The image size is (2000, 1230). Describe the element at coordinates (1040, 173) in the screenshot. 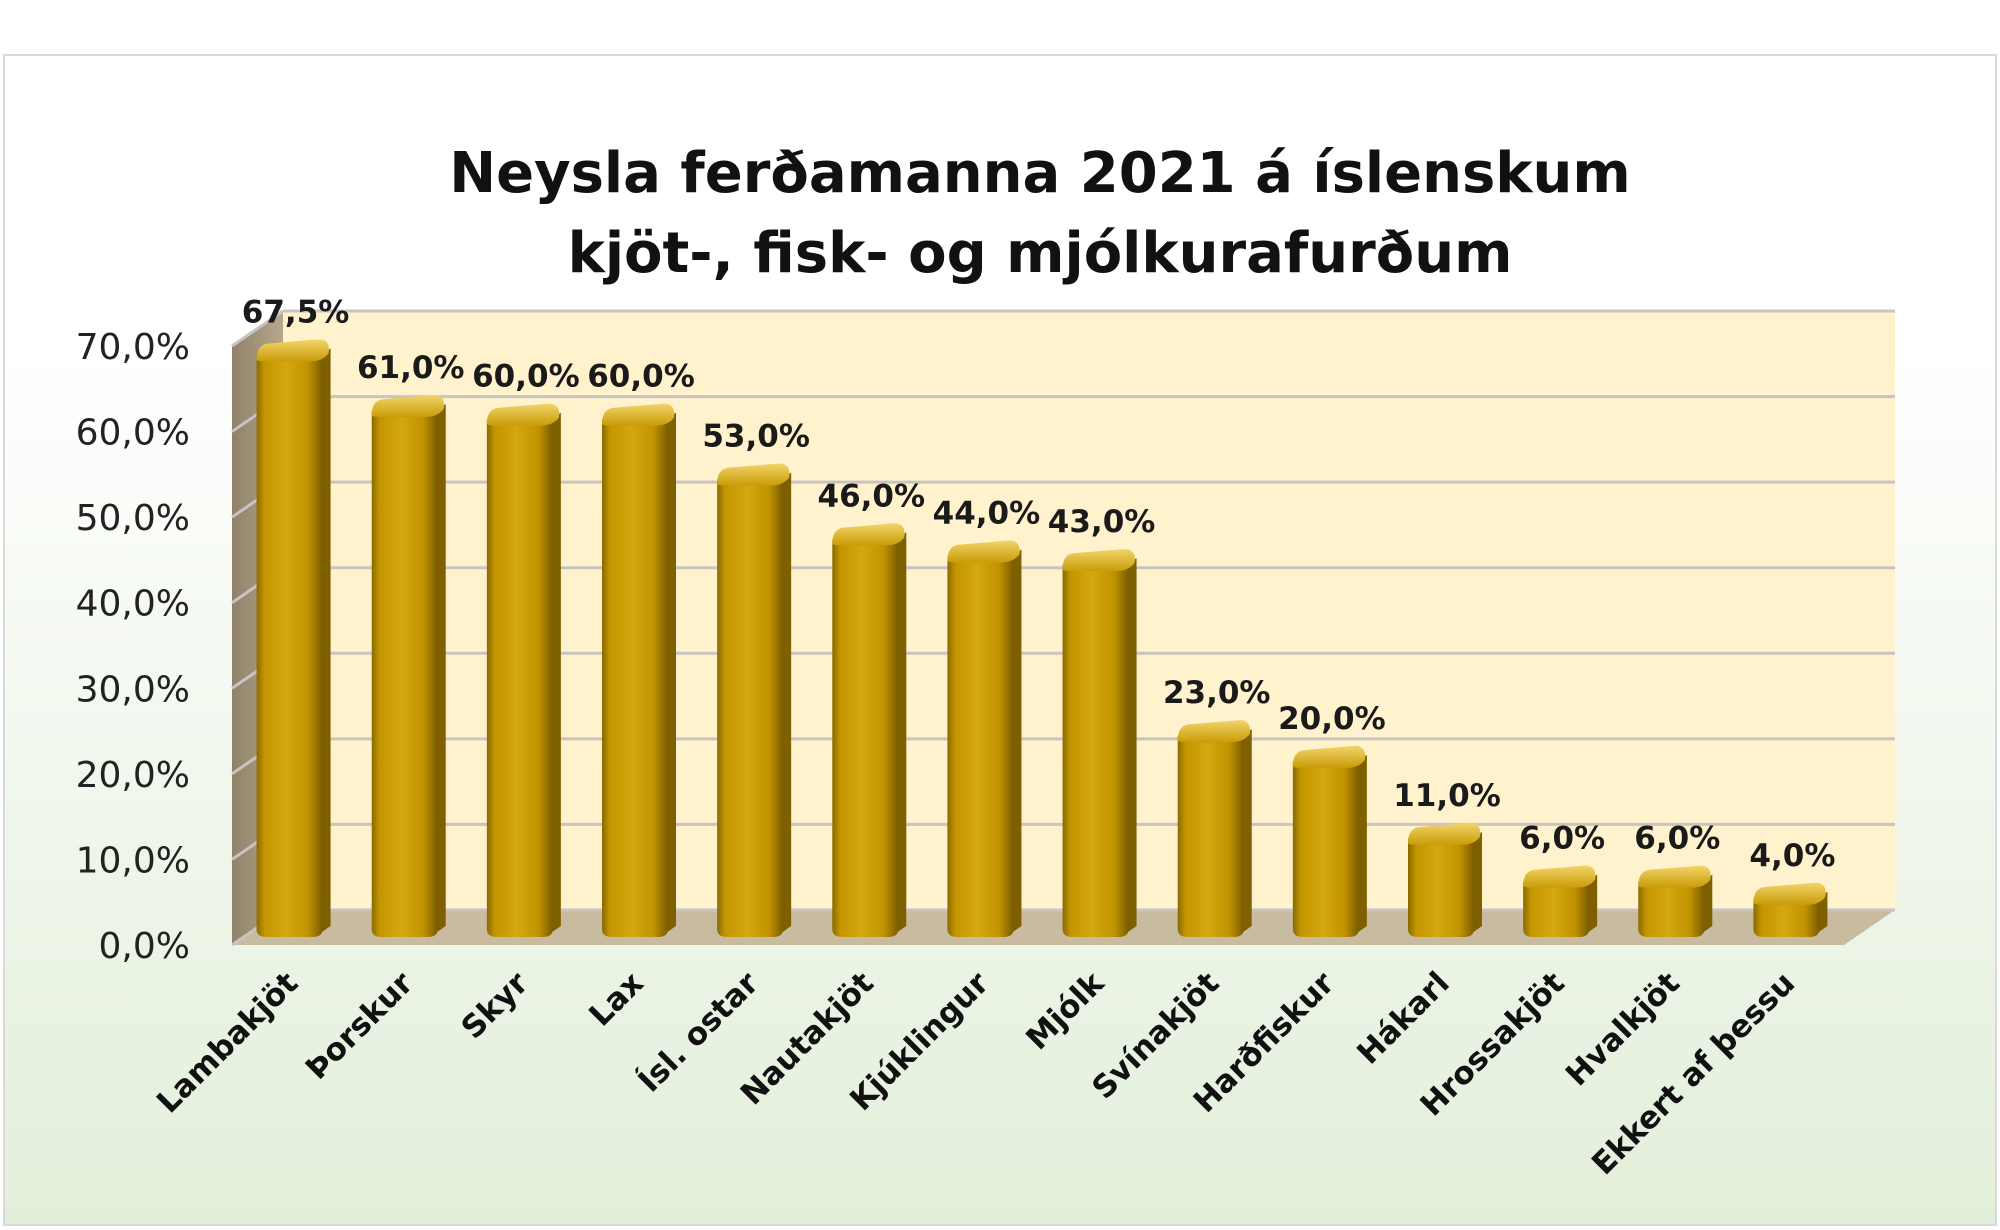

I see `chart-title-line-1: Neysla ferðamanna 2021 á íslenskum` at that location.